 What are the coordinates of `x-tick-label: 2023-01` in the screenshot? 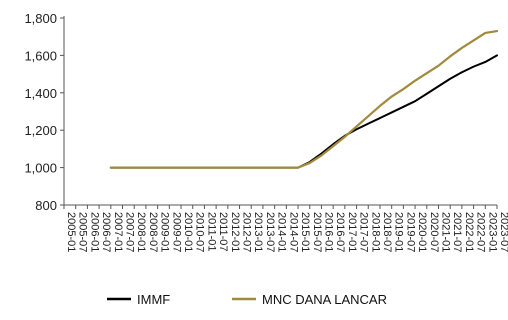 It's located at (492, 232).